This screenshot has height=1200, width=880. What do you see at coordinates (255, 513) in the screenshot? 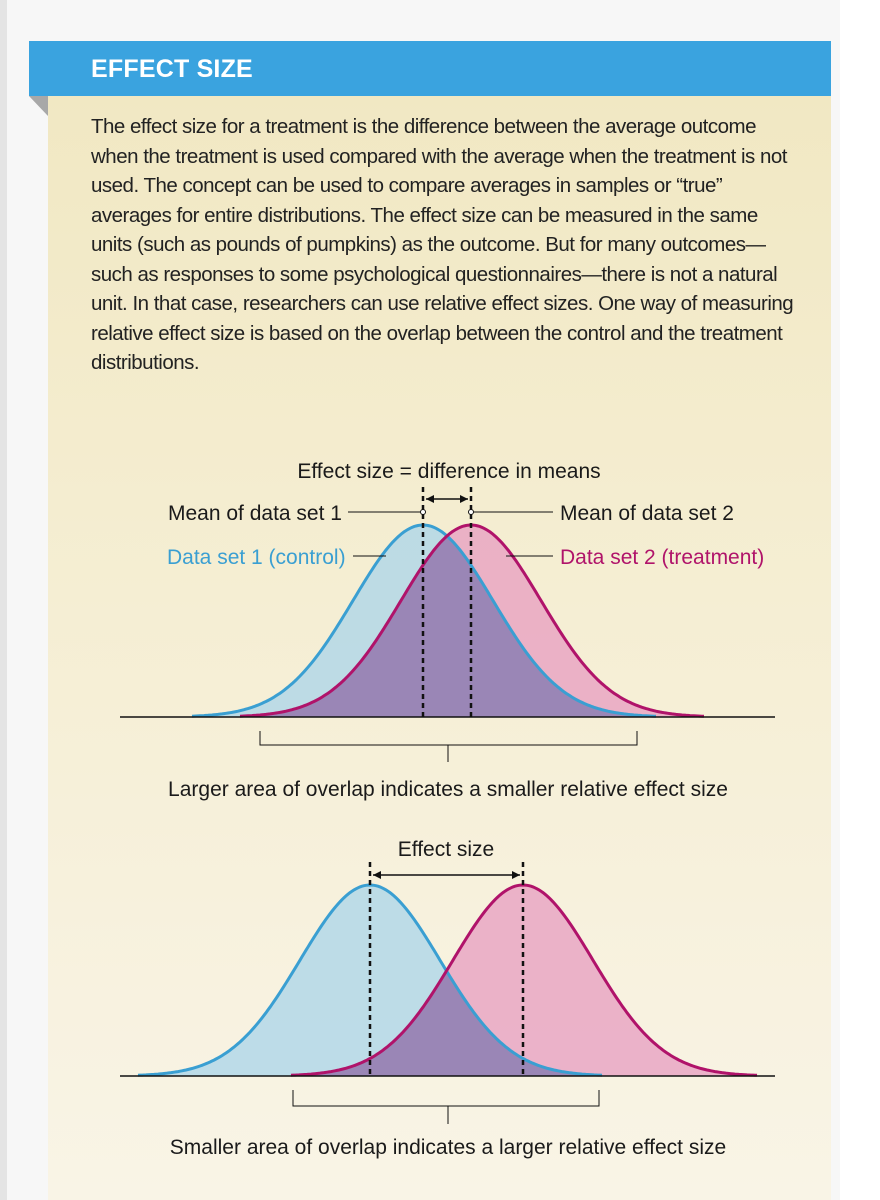
I see `mean-1-label: Mean of data set 1` at bounding box center [255, 513].